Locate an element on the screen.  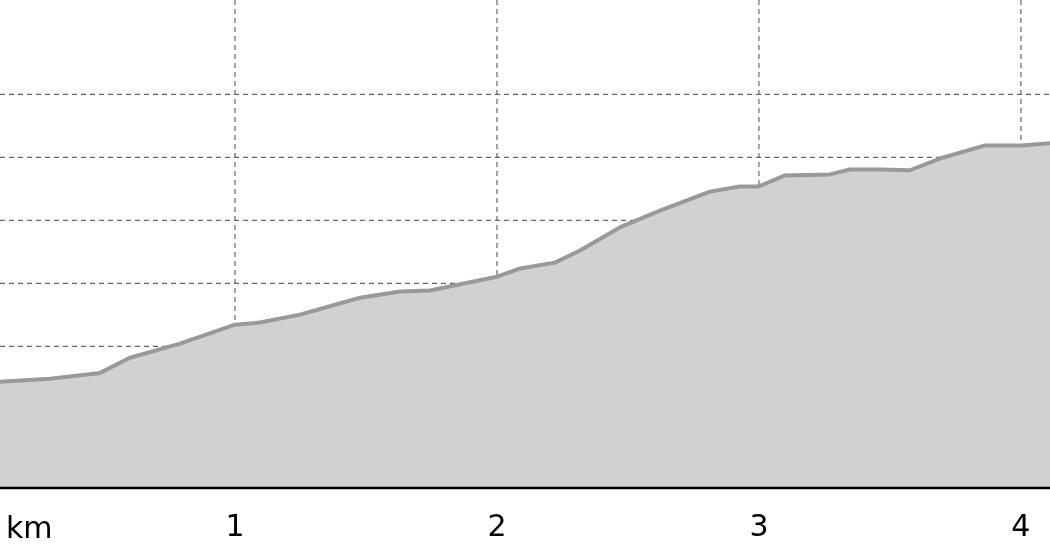
x-tick-label: 3 is located at coordinates (759, 525).